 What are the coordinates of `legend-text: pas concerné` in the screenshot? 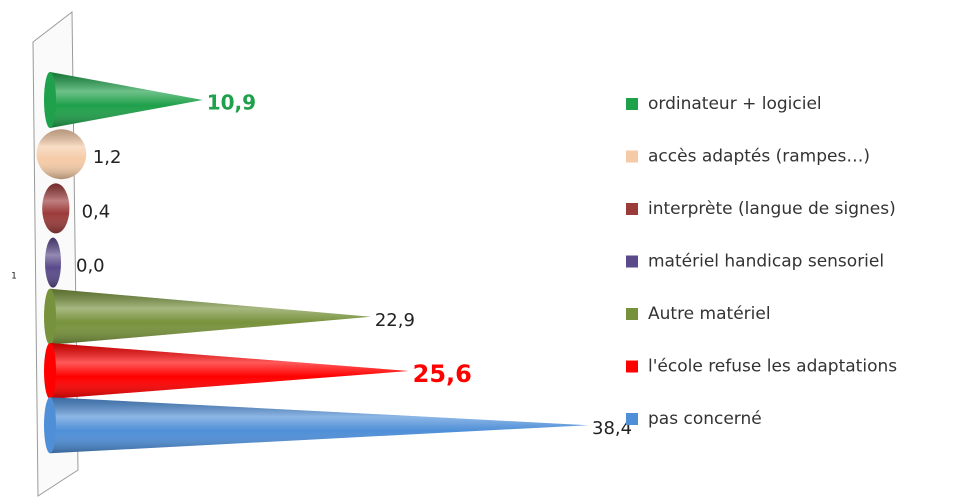 It's located at (705, 419).